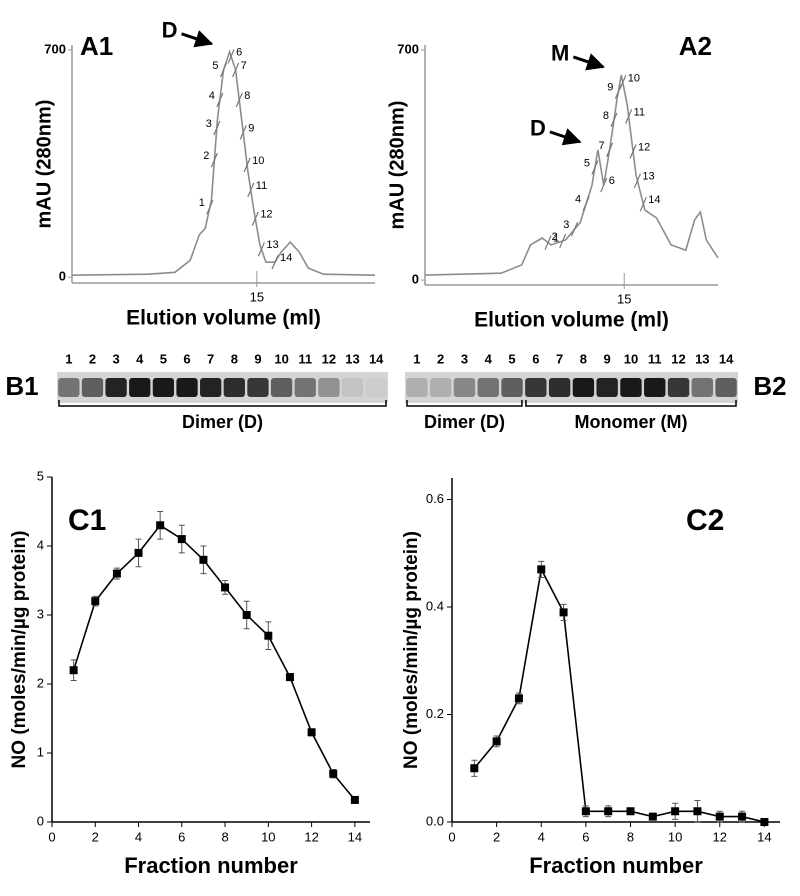  What do you see at coordinates (163, 358) in the screenshot?
I see `lane-label: 5` at bounding box center [163, 358].